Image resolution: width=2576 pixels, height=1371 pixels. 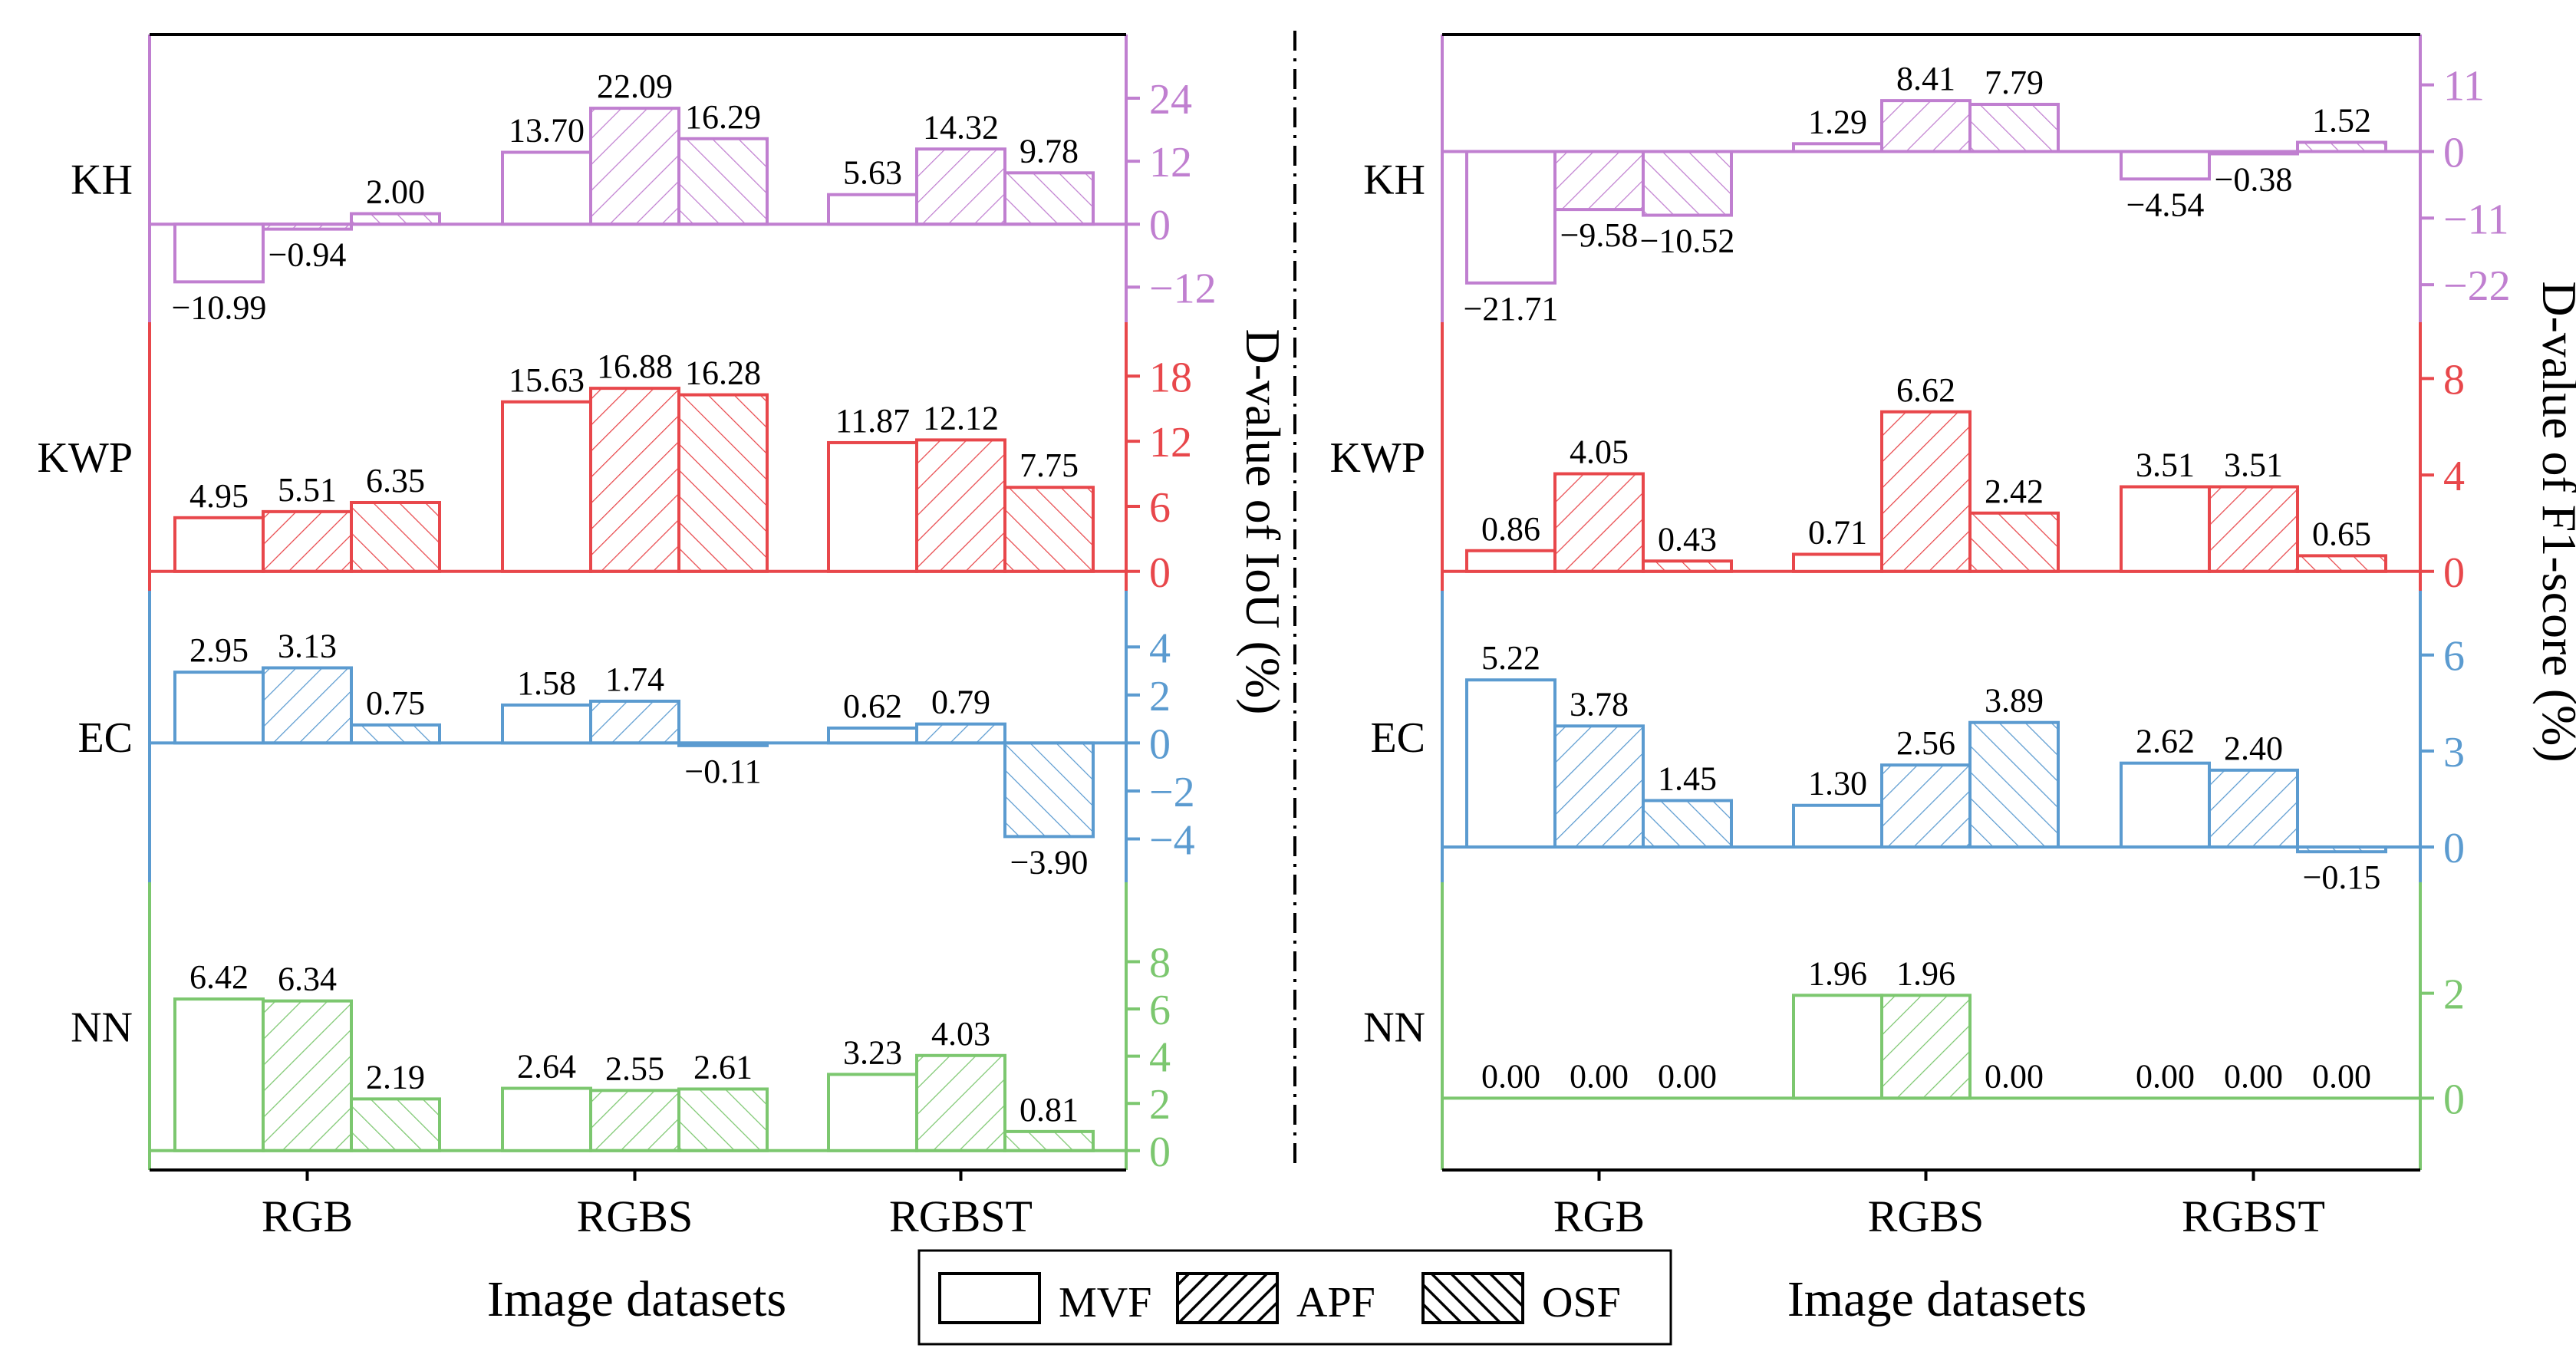 What do you see at coordinates (1049, 151) in the screenshot?
I see `data-label-iou-kh-rgbst-osf: 9.78` at bounding box center [1049, 151].